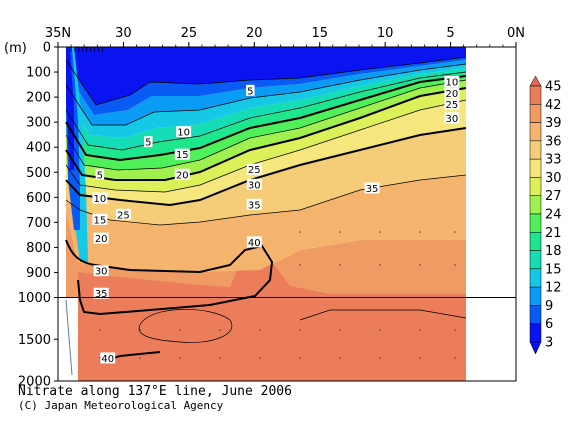  Describe the element at coordinates (285, 39) in the screenshot. I see `x-axis: 35N 30 25 20 15 10 5 0N` at that location.